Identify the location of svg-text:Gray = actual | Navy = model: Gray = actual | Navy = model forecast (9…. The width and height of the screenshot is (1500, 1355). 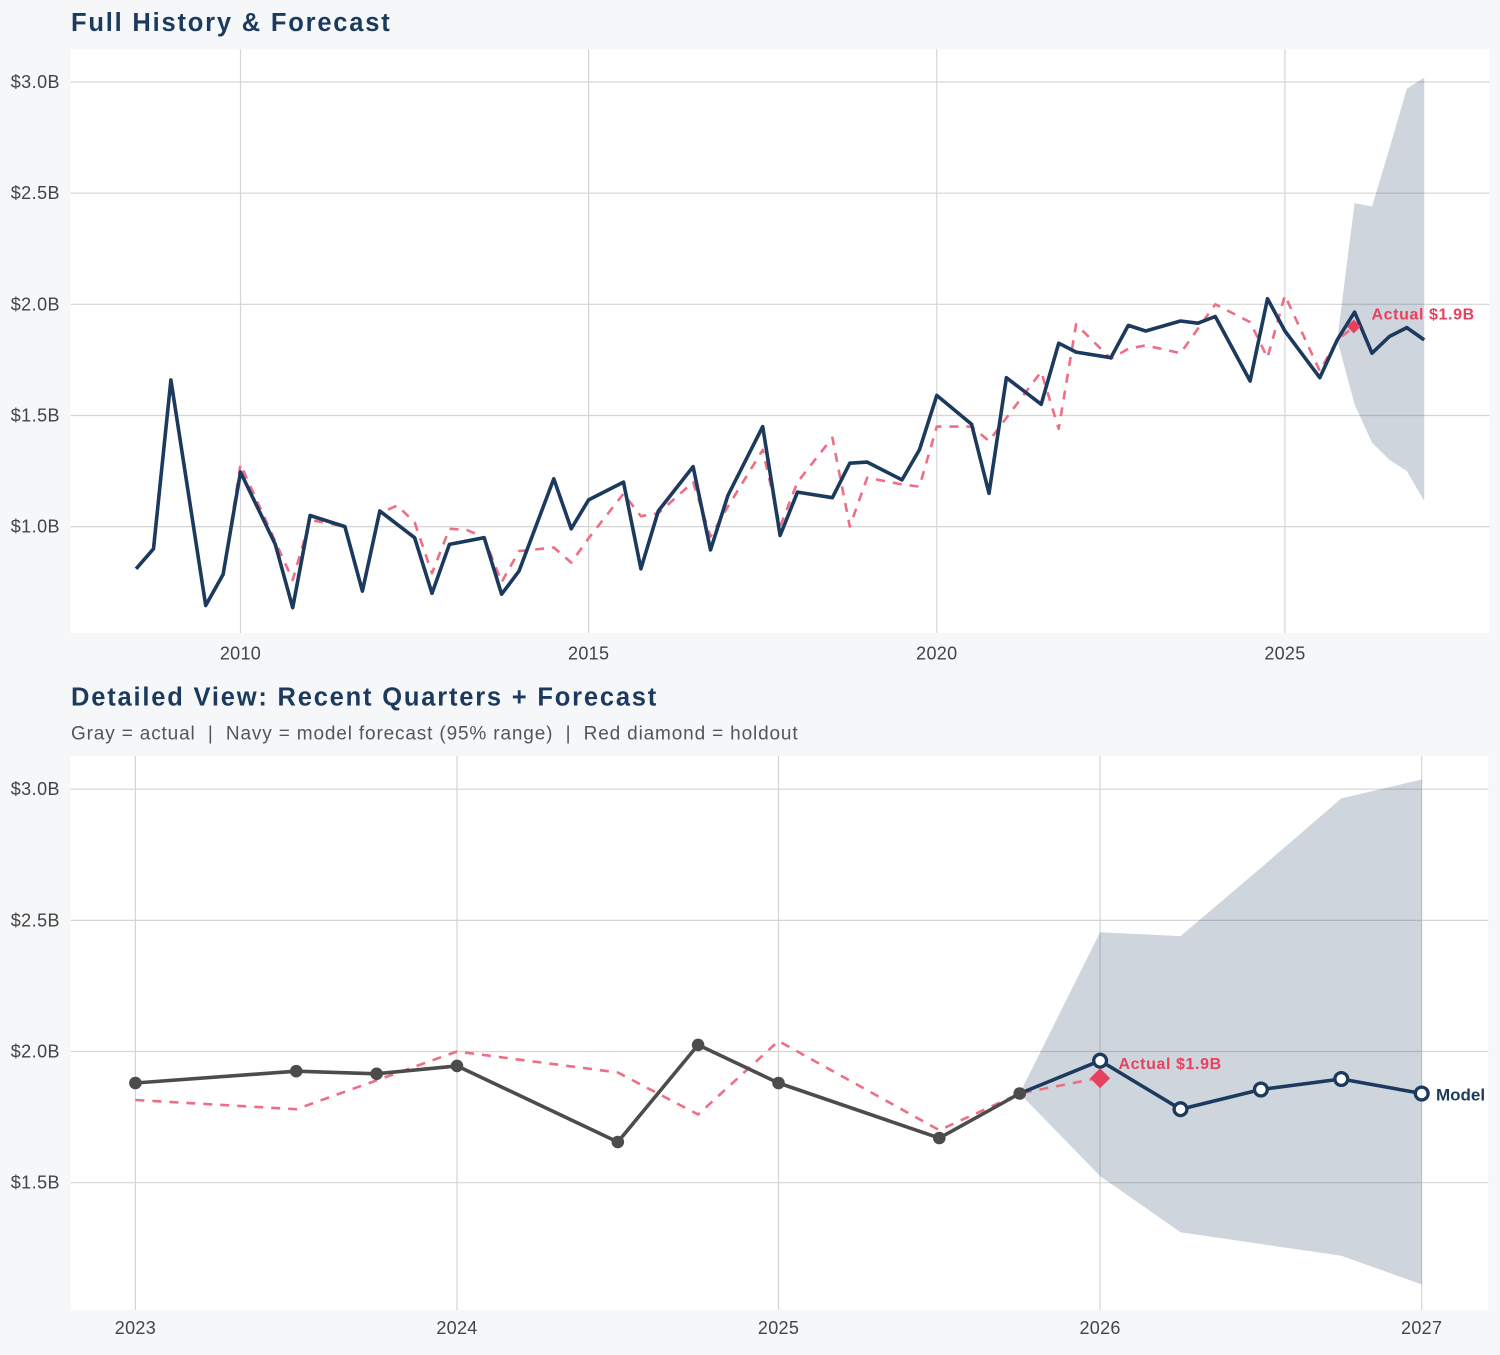
(434, 733).